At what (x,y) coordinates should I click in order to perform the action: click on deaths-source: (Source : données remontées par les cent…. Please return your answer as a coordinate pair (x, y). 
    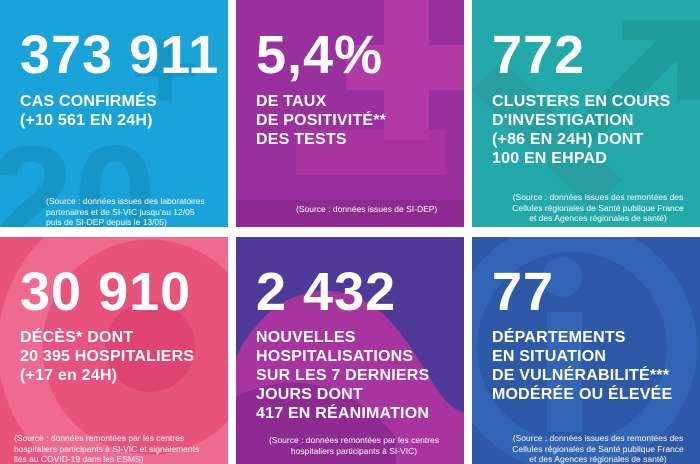
    Looking at the image, I should click on (107, 448).